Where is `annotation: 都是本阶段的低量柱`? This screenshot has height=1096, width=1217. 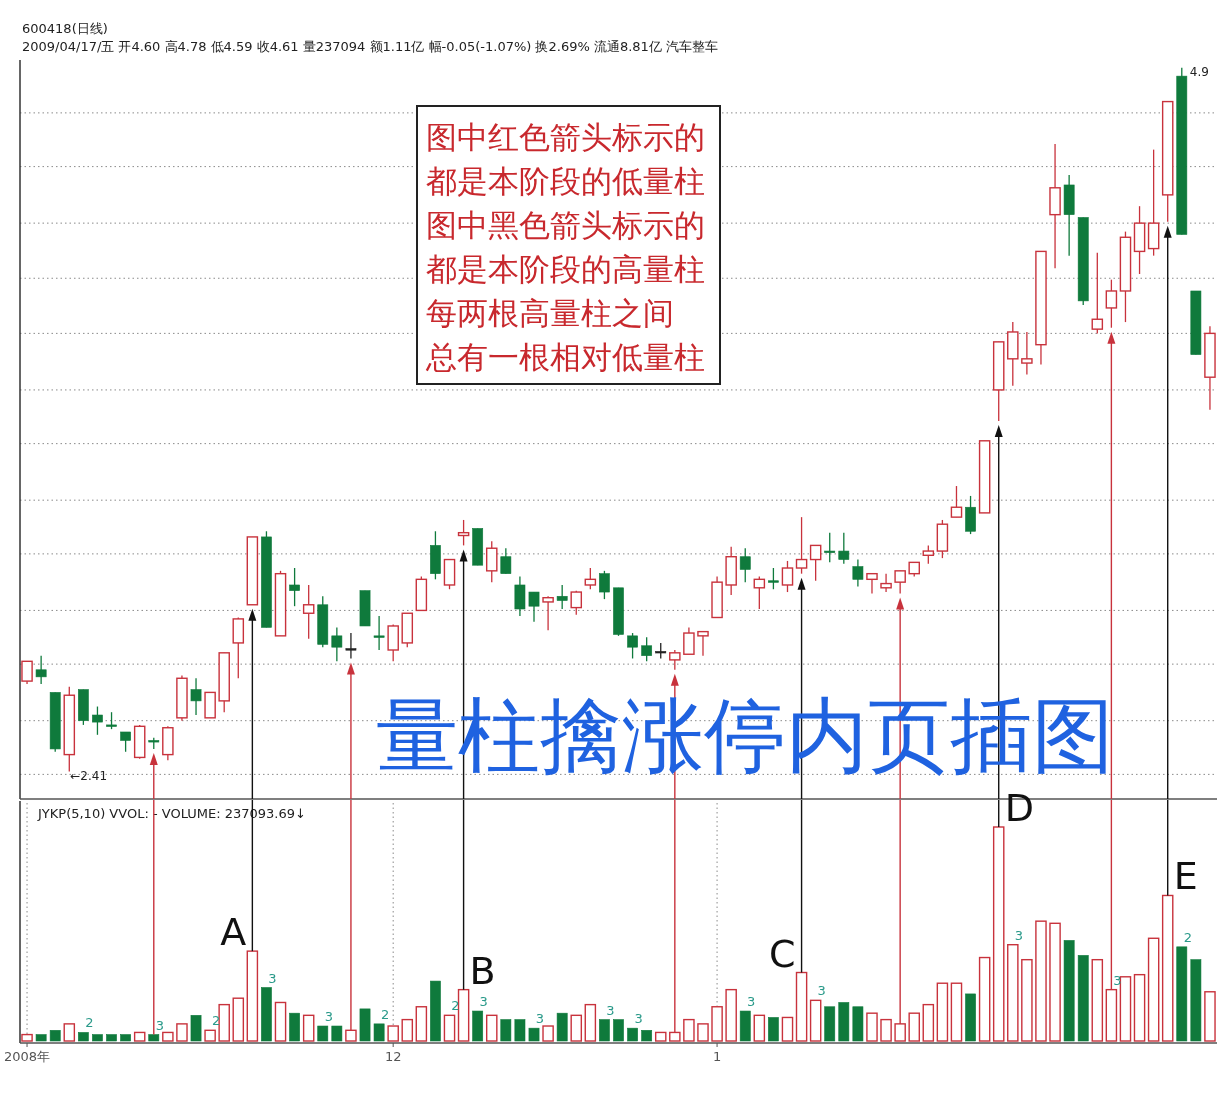 annotation: 都是本阶段的低量柱 is located at coordinates (565, 181).